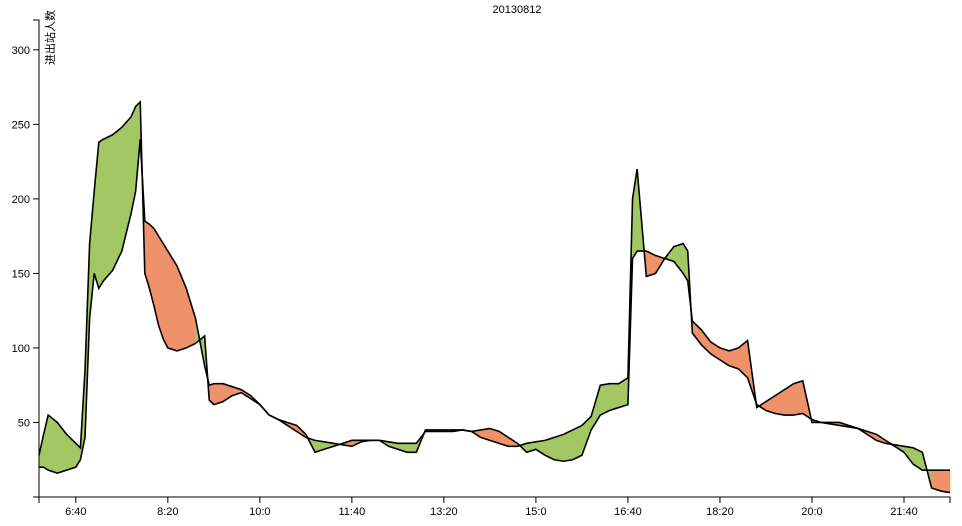 This screenshot has height=526, width=962. Describe the element at coordinates (26, 258) in the screenshot. I see `y-axis: 50 100 150 200 250 300` at that location.